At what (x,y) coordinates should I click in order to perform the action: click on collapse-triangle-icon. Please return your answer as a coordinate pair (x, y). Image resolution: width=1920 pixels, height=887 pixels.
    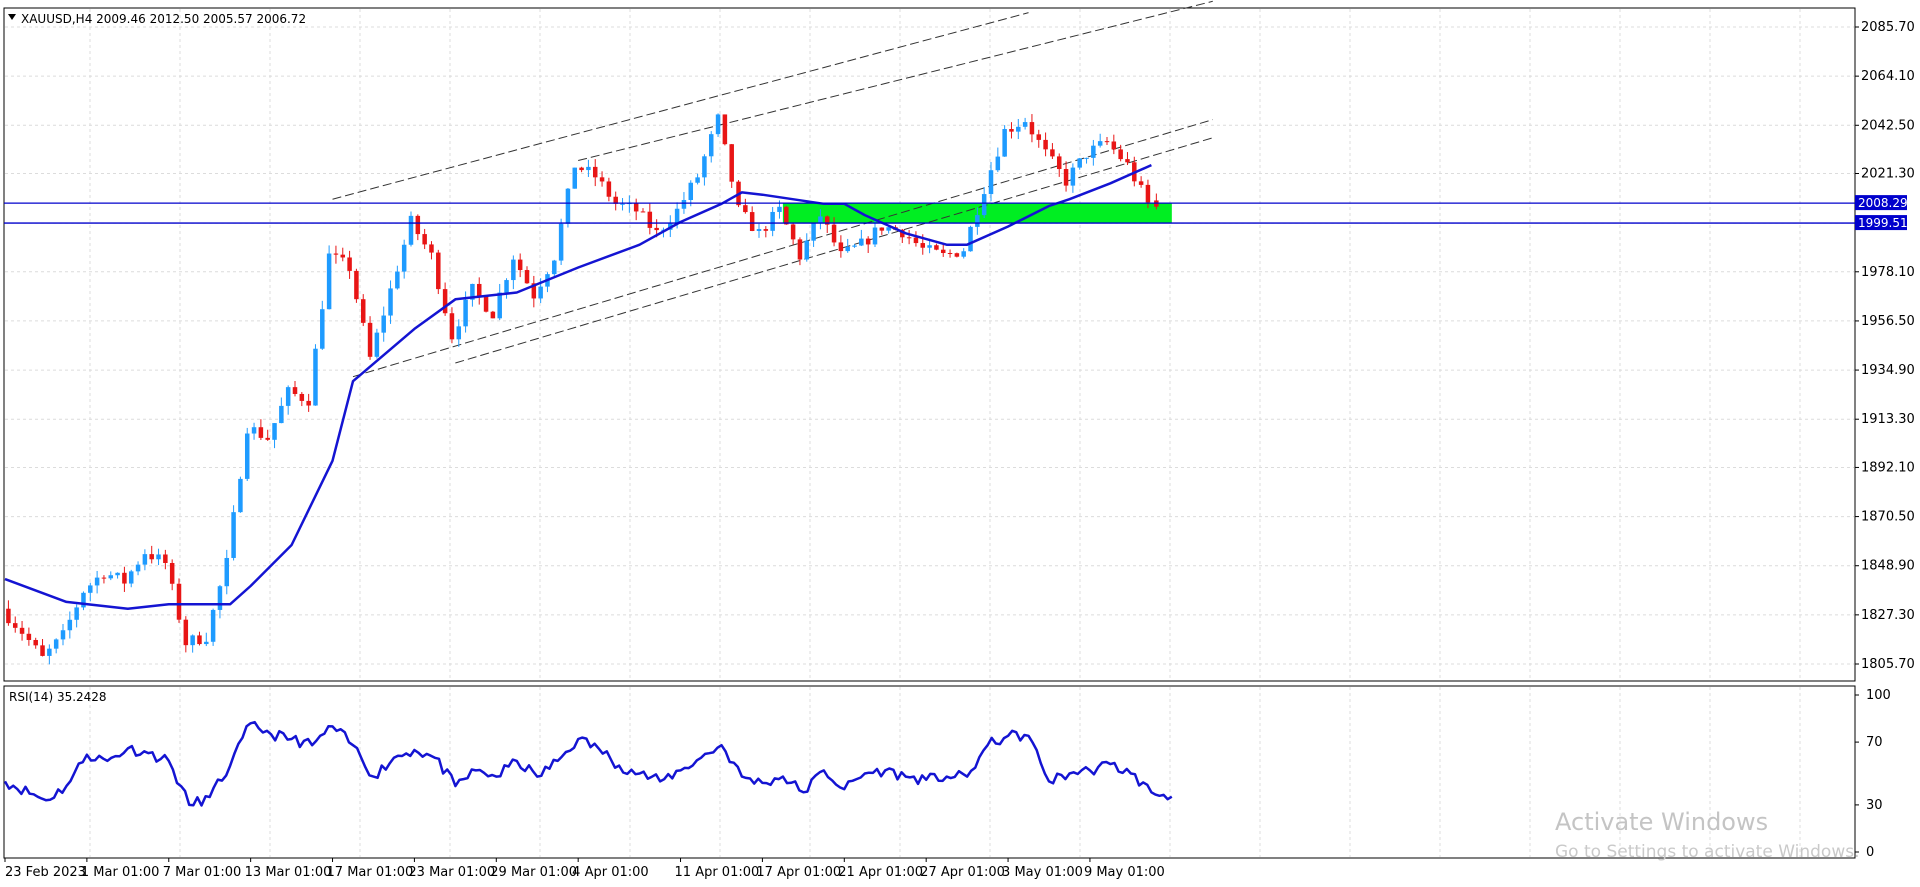
    Looking at the image, I should click on (12, 17).